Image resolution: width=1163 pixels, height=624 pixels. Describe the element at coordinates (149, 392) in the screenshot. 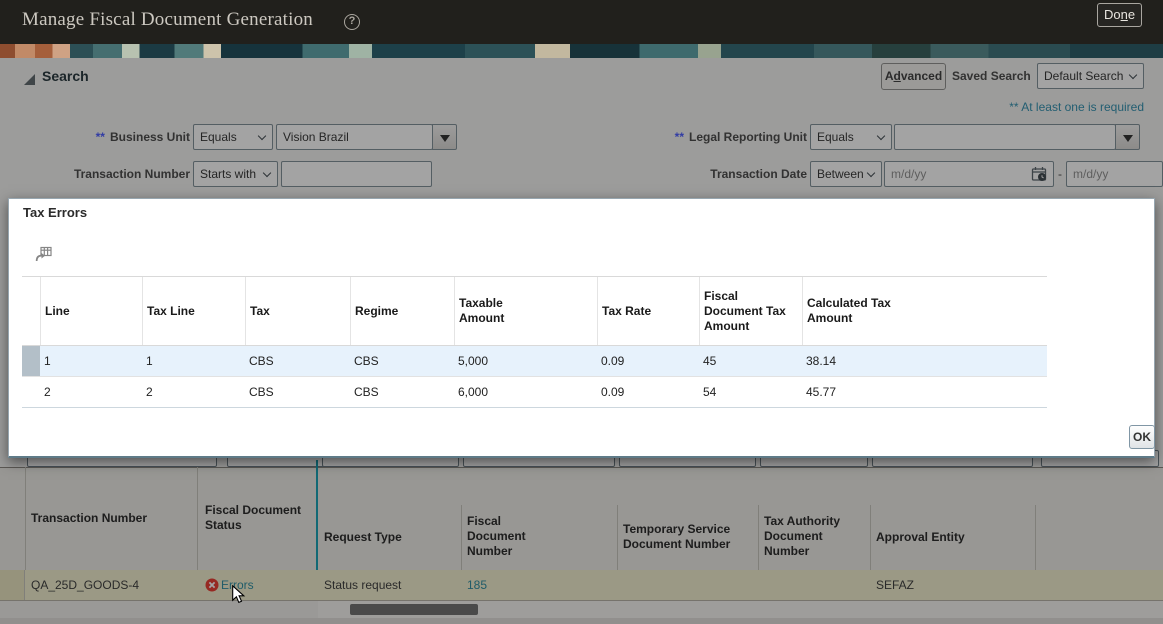

I see `tax-line-cell: 2` at that location.